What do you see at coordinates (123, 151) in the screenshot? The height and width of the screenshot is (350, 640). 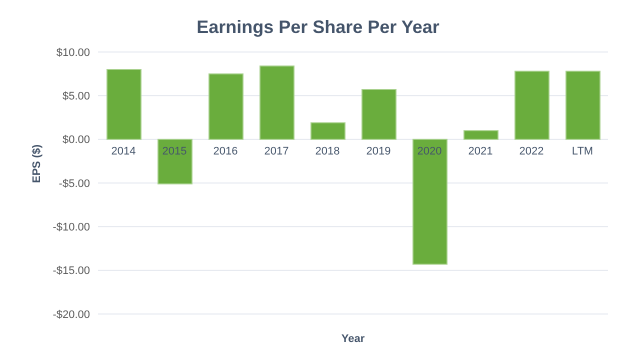 I see `x-tick-label: 2014` at bounding box center [123, 151].